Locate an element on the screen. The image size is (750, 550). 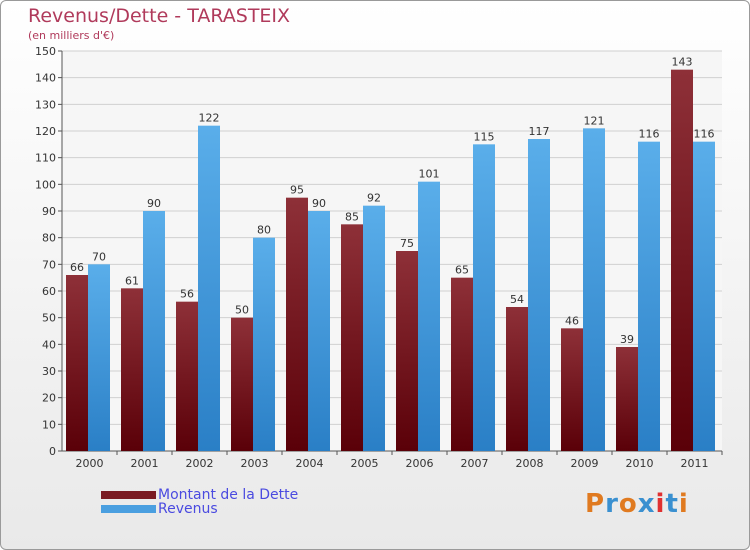
logo-letter: t is located at coordinates (672, 504).